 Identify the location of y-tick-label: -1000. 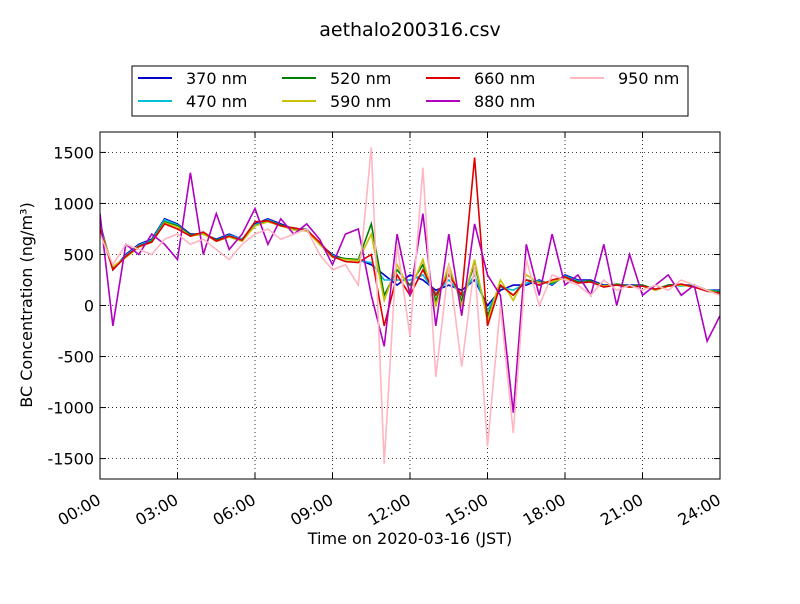
(71, 408).